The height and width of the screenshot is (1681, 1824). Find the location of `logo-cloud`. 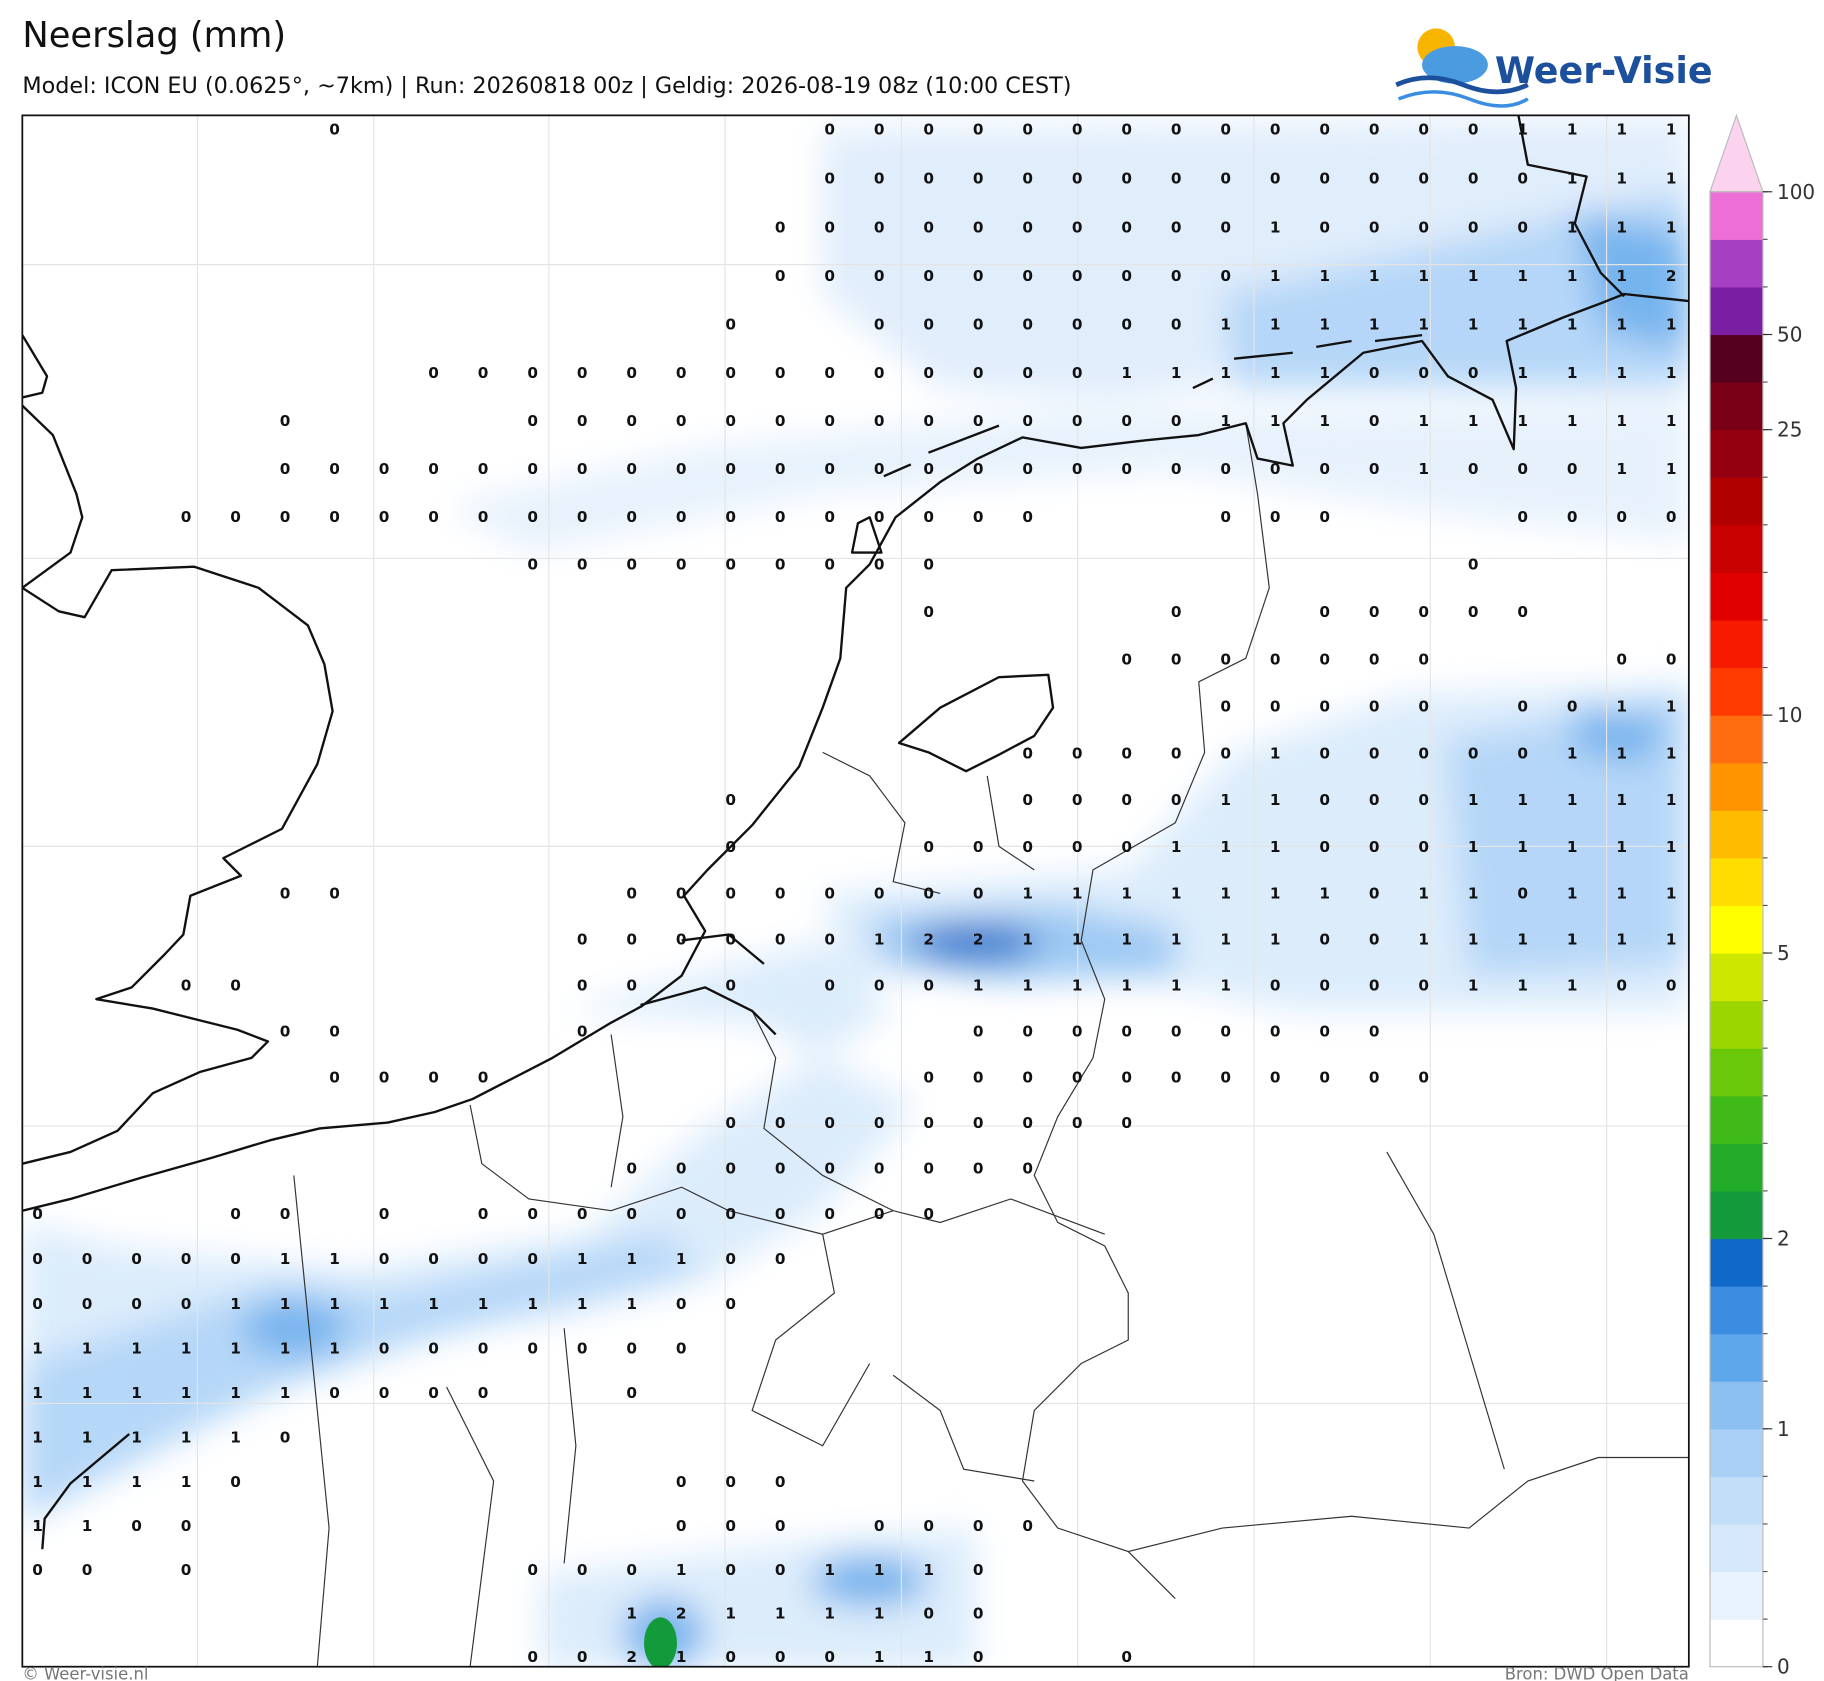

logo-cloud is located at coordinates (1455, 65).